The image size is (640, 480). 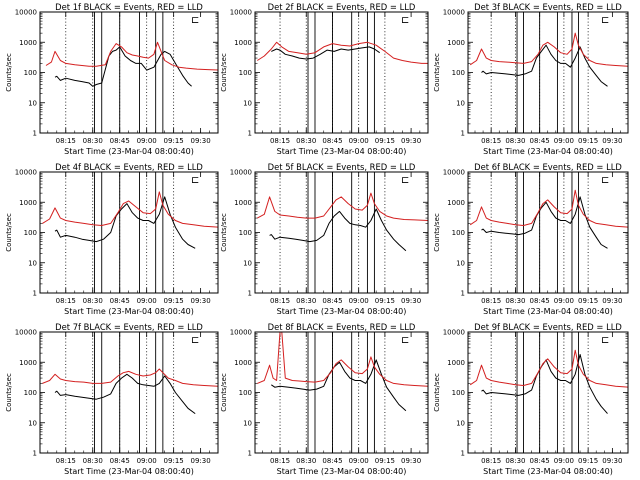 What do you see at coordinates (342, 327) in the screenshot?
I see `chart-title: Det 8f BLACK = Events, RED = LLD` at bounding box center [342, 327].